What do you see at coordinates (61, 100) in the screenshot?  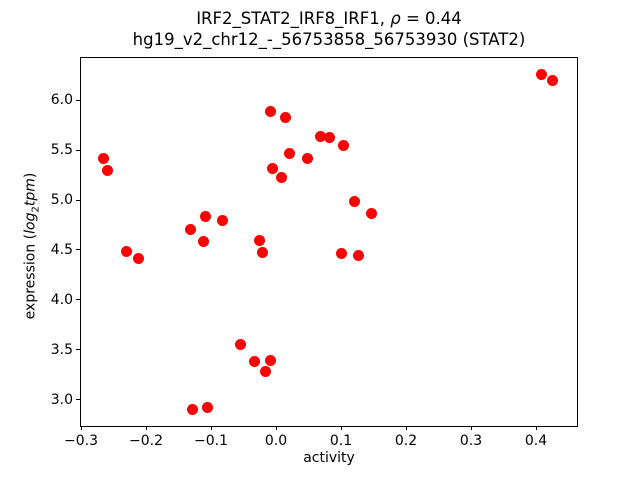 I see `y-tick-label: 6.0` at bounding box center [61, 100].